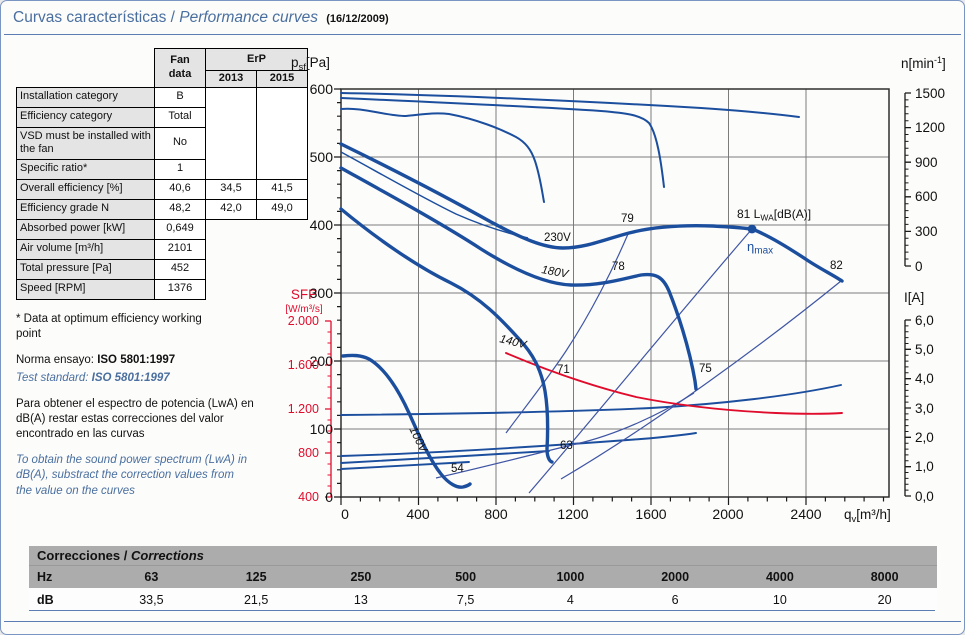 Image resolution: width=965 pixels, height=635 pixels. Describe the element at coordinates (256, 59) in the screenshot. I see `col-header-erp: ErP` at that location.